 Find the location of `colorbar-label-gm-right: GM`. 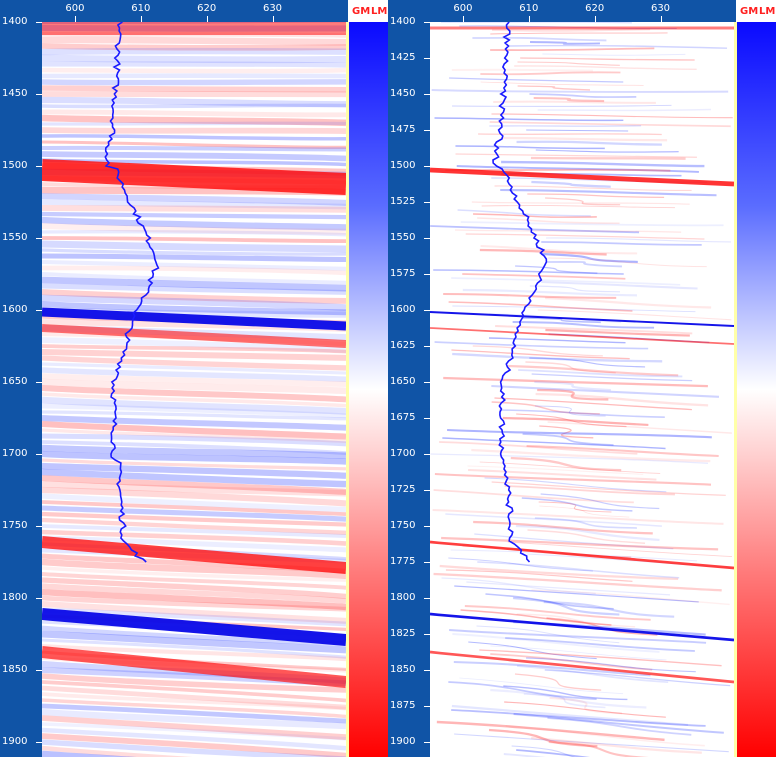

colorbar-label-gm-right: GM is located at coordinates (749, 11).